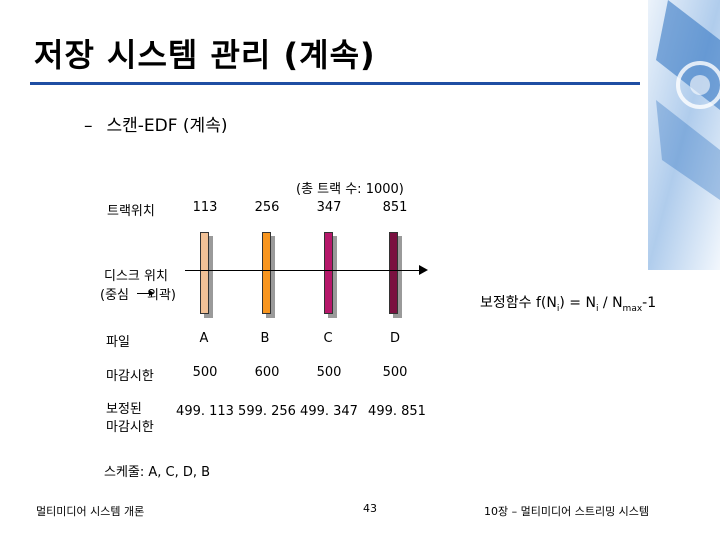  Describe the element at coordinates (684, 135) in the screenshot. I see `corner-decoration` at that location.